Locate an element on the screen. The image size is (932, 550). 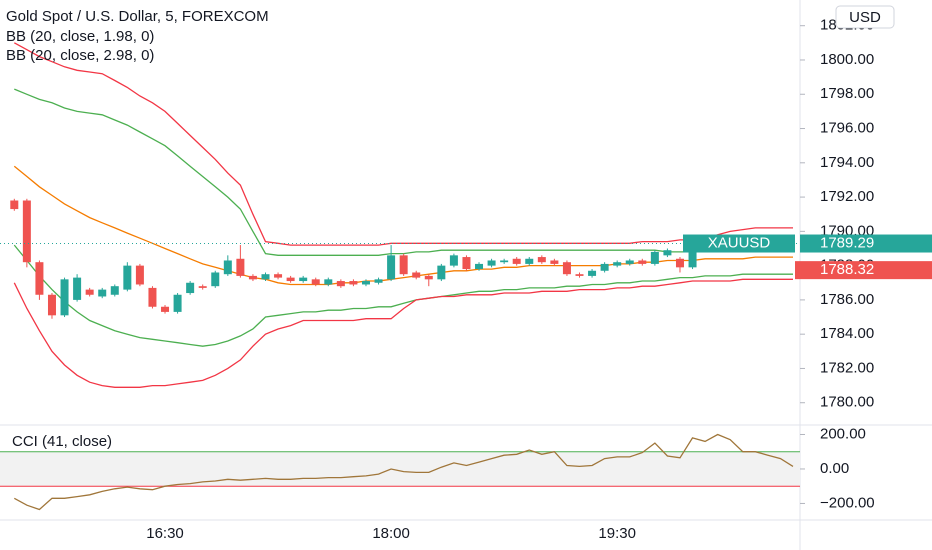
indicator-label: BB (20, close, 2.98, 0) is located at coordinates (80, 55).